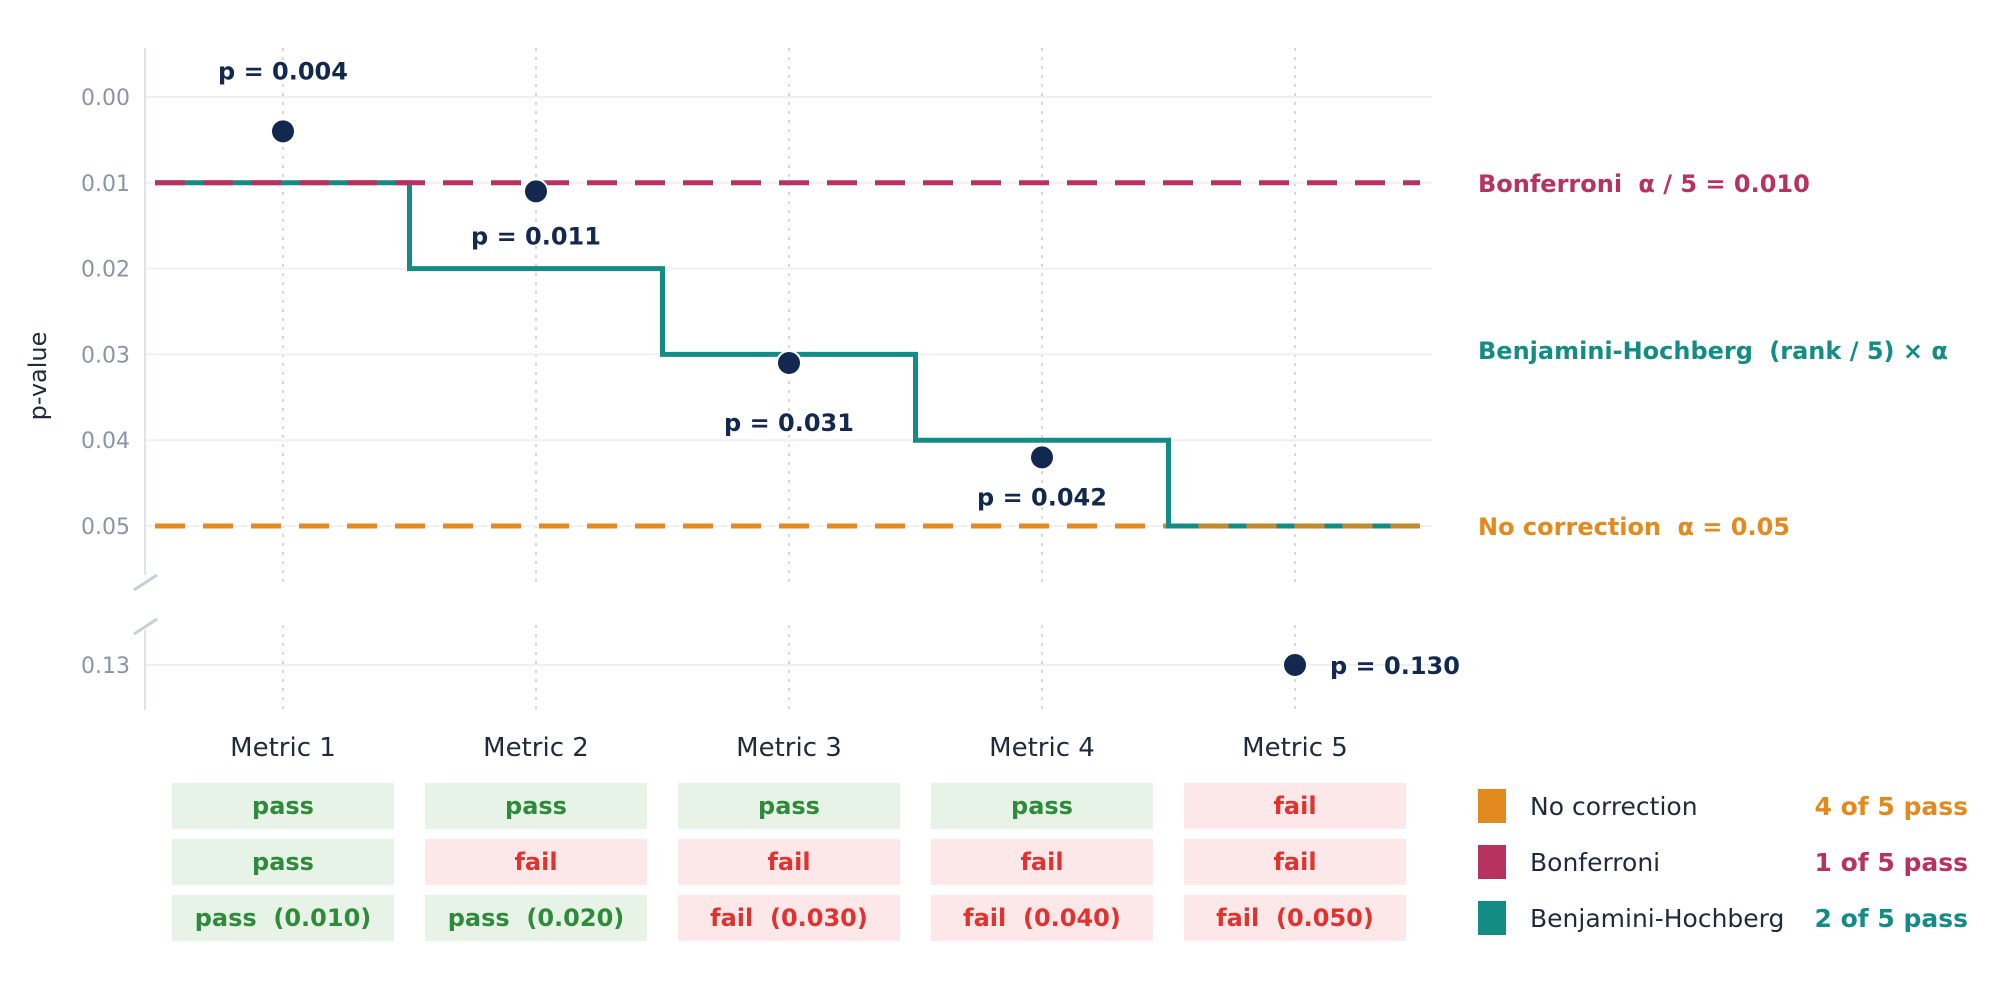 Image resolution: width=1999 pixels, height=992 pixels. I want to click on y-tick-label: 0.00, so click(105, 98).